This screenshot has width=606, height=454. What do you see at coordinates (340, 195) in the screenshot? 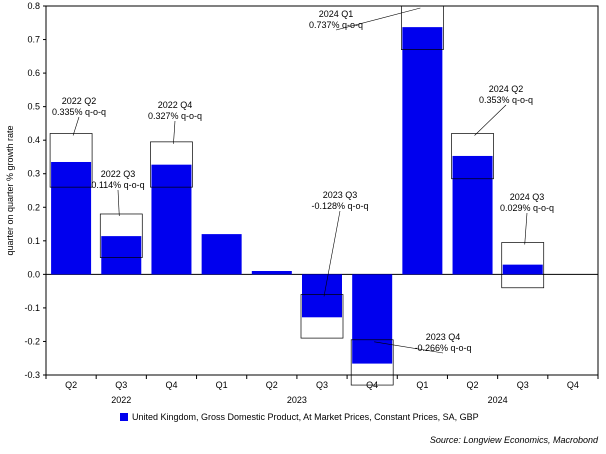
I see `annotation-period: 2023 Q3` at bounding box center [340, 195].